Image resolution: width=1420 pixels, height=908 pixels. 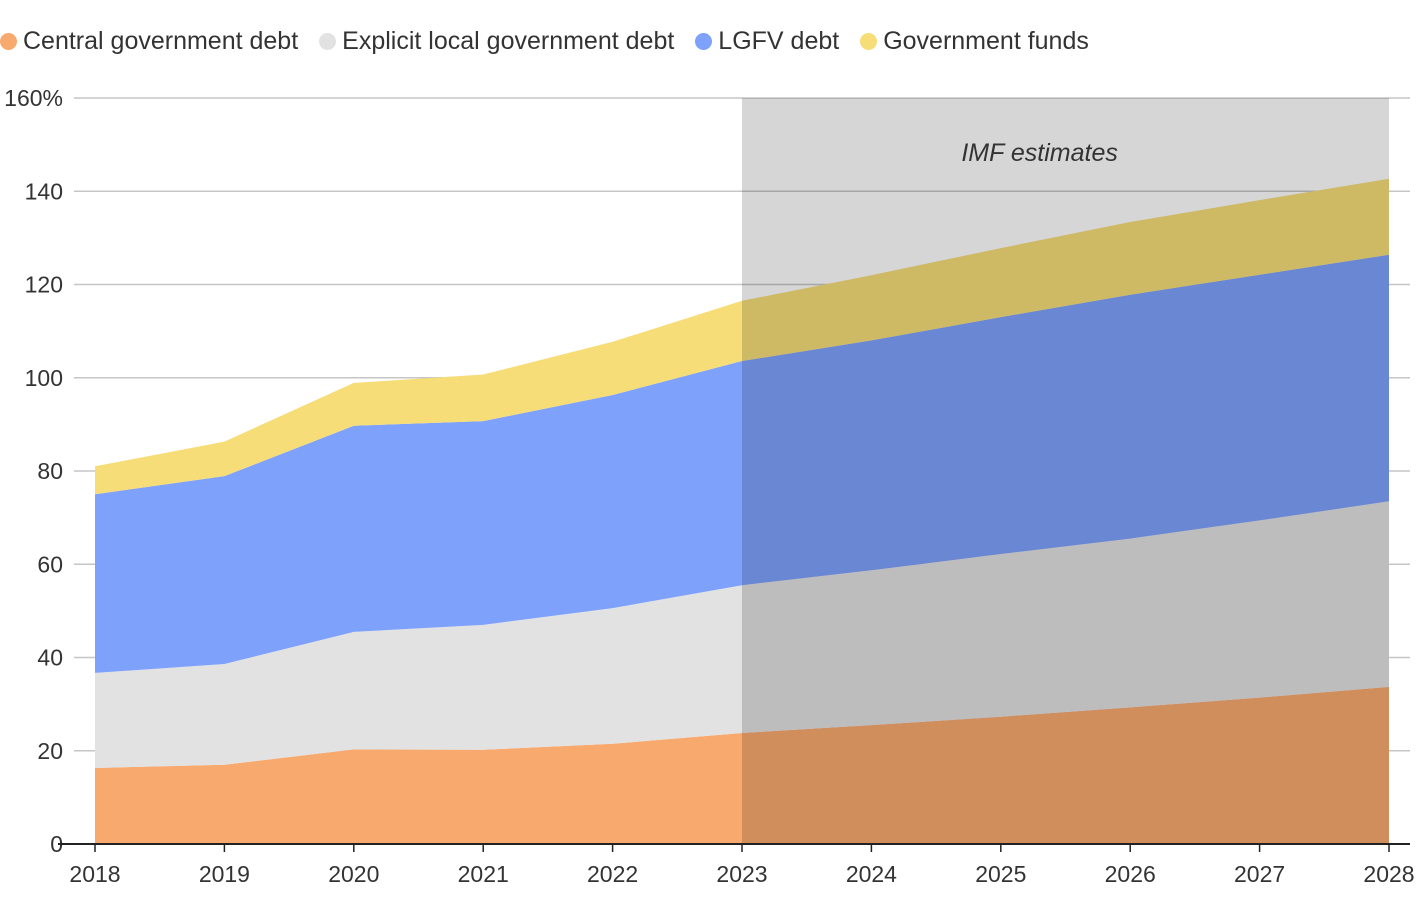 What do you see at coordinates (94, 874) in the screenshot?
I see `x-tick-label: 2018` at bounding box center [94, 874].